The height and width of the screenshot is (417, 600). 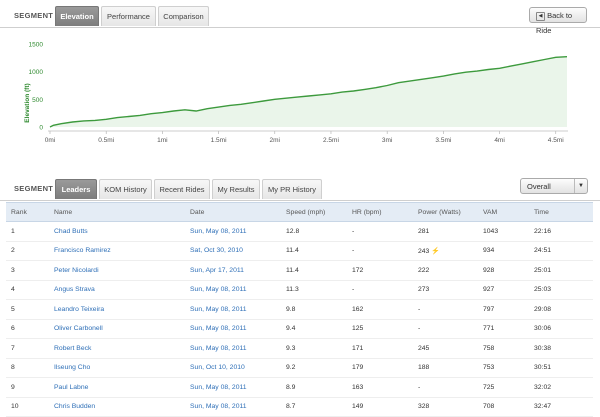 I want to click on rank-value: 8, so click(x=13, y=368).